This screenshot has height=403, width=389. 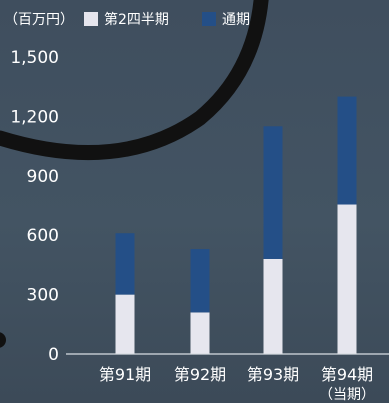 What do you see at coordinates (91, 19) in the screenshot?
I see `legend-swatch-q2` at bounding box center [91, 19].